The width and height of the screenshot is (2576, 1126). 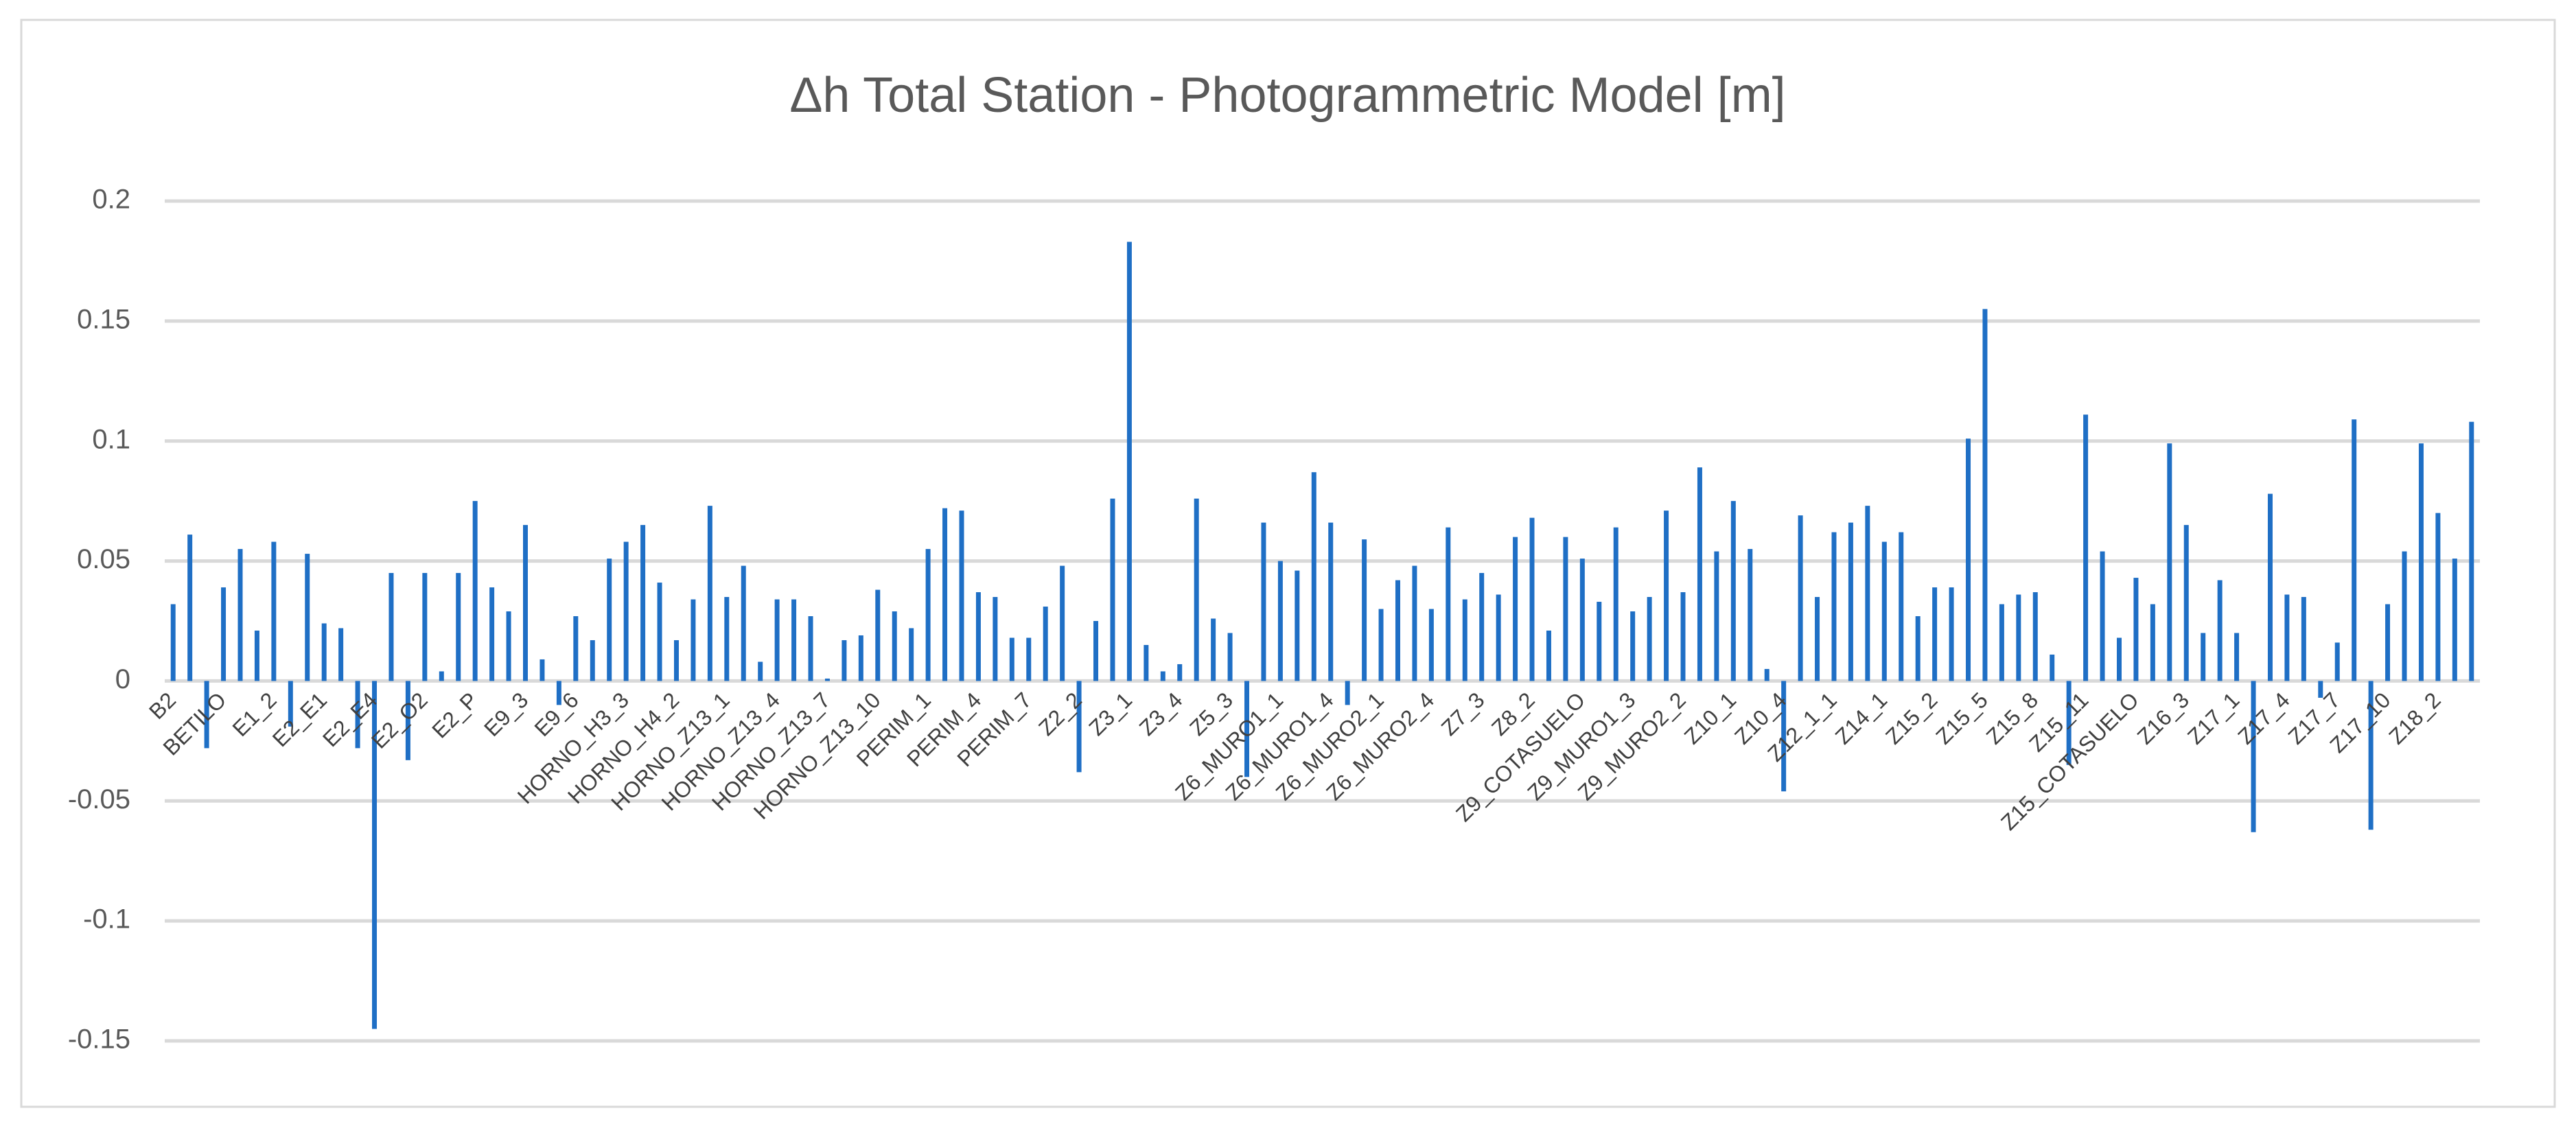 What do you see at coordinates (111, 200) in the screenshot?
I see `y-tick-label: 0.2` at bounding box center [111, 200].